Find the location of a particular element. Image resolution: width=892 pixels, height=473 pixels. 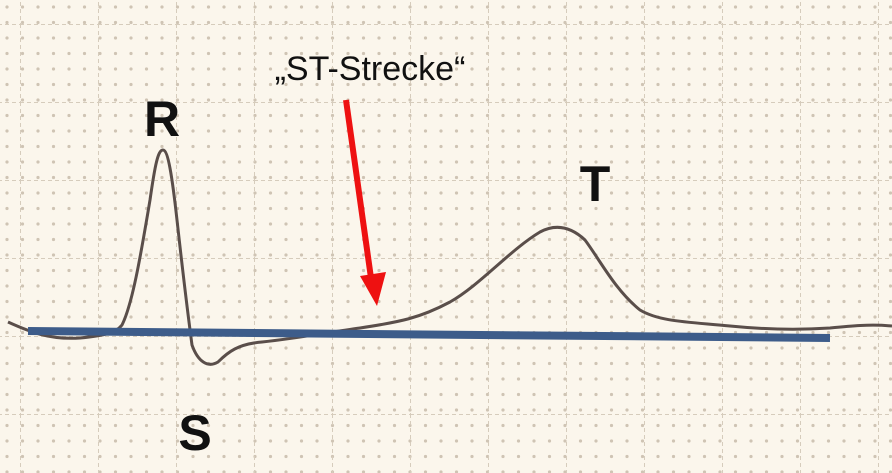

baseline is located at coordinates (429, 334).